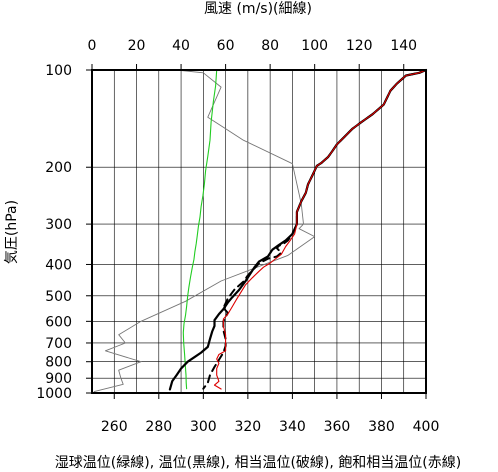 The width and height of the screenshot is (498, 472). Describe the element at coordinates (58, 225) in the screenshot. I see `y-tick-label: 300` at that location.